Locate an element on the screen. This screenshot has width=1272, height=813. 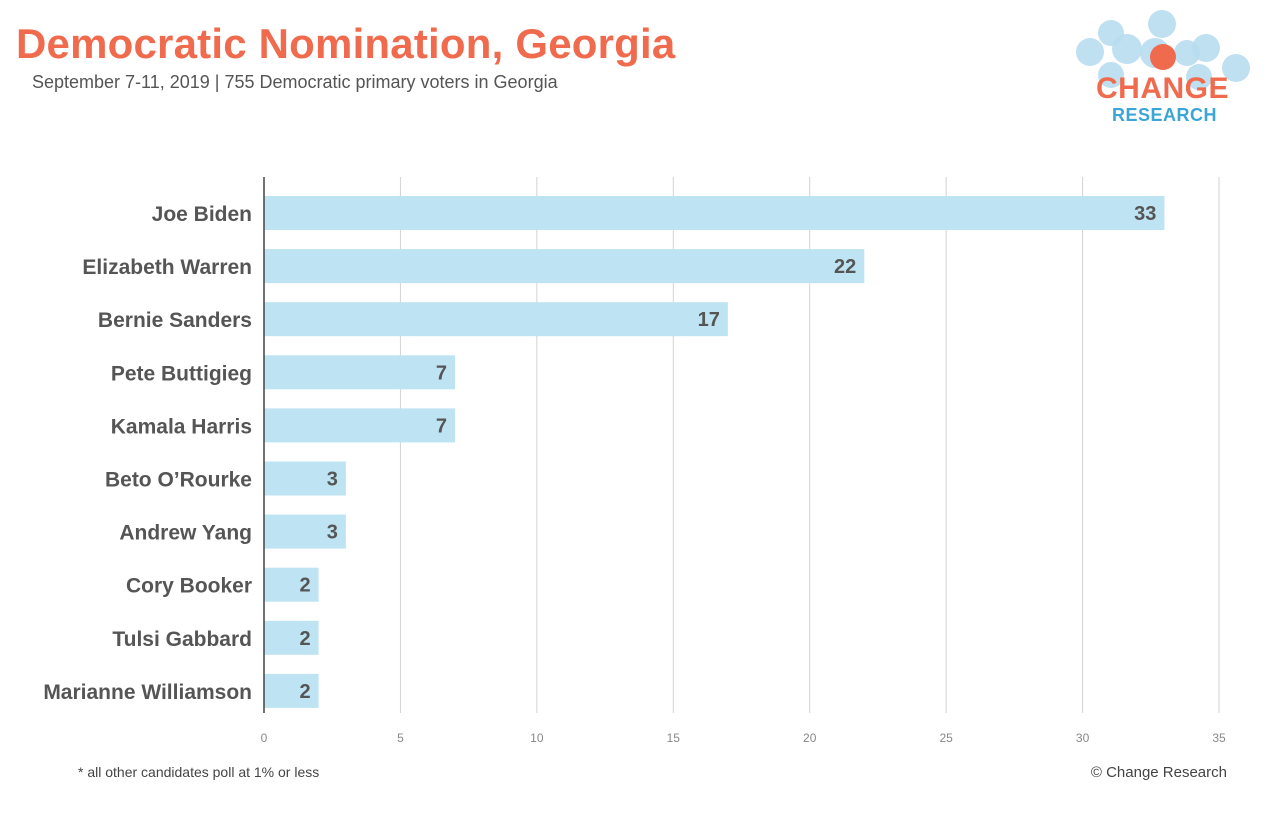
copyright: © Change Research is located at coordinates (1158, 772).